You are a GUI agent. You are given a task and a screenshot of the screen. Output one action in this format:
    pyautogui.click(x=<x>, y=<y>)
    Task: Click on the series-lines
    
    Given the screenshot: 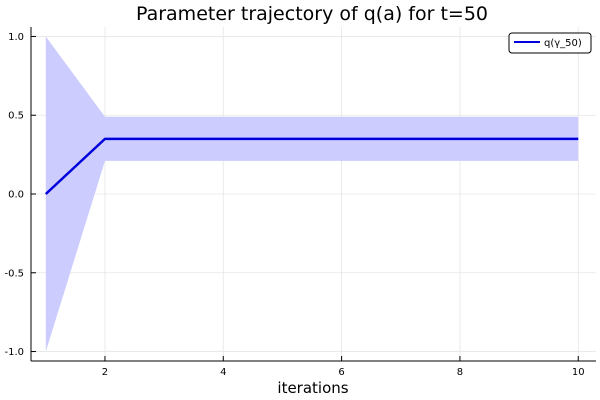 What is the action you would take?
    pyautogui.click(x=311, y=166)
    